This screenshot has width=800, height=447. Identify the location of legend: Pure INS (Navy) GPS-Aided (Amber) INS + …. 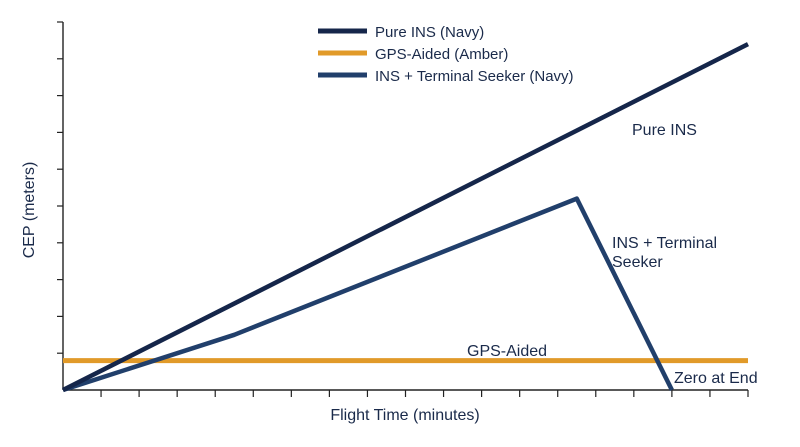
(446, 54).